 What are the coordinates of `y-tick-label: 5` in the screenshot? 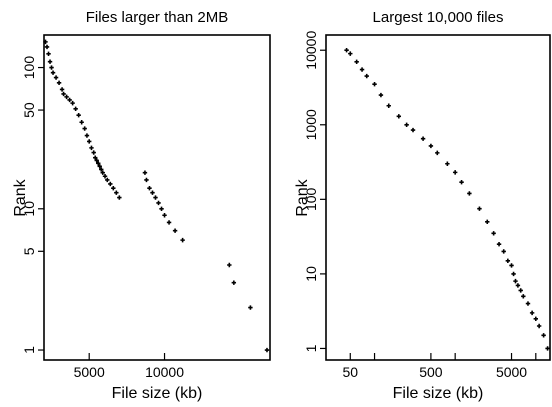 It's located at (29, 251).